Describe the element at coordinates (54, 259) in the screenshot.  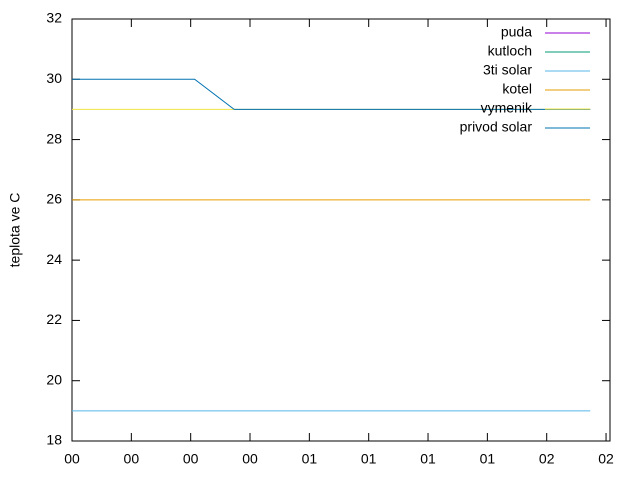
I see `y-tick-label: 24` at that location.